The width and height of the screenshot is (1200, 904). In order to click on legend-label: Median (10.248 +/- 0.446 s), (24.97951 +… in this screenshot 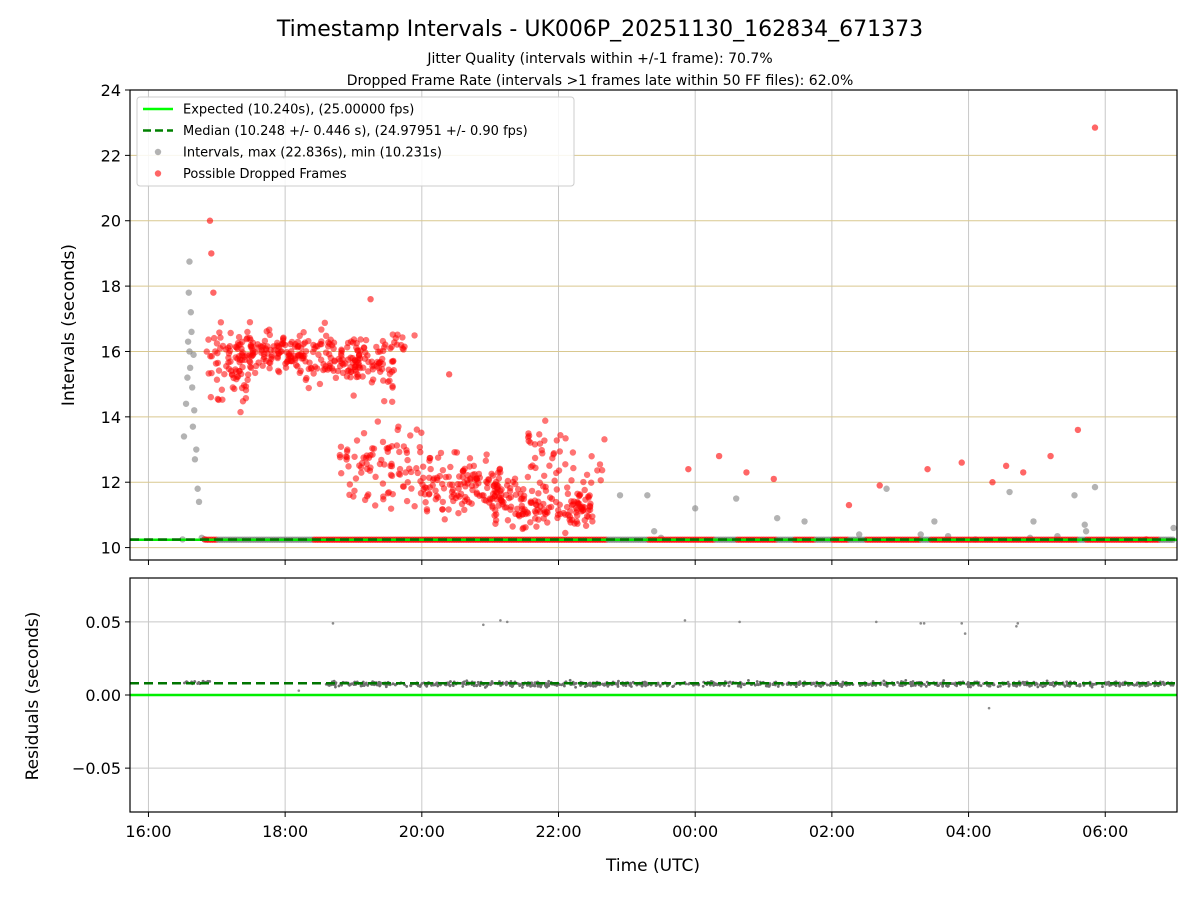, I will do `click(355, 131)`.